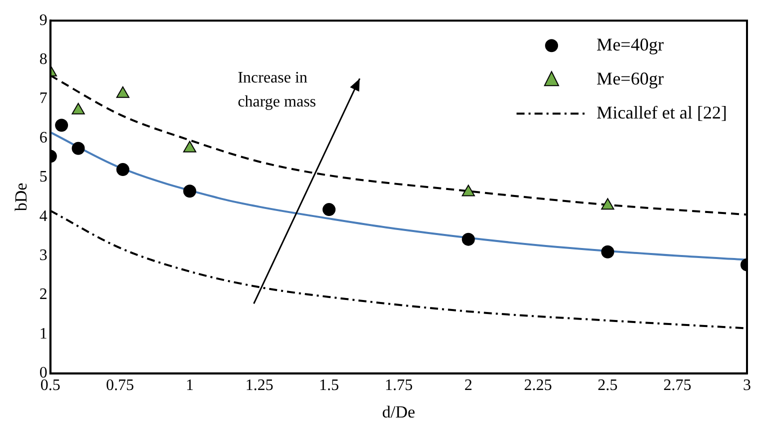  Describe the element at coordinates (43, 333) in the screenshot. I see `y-tick-label: 1` at that location.